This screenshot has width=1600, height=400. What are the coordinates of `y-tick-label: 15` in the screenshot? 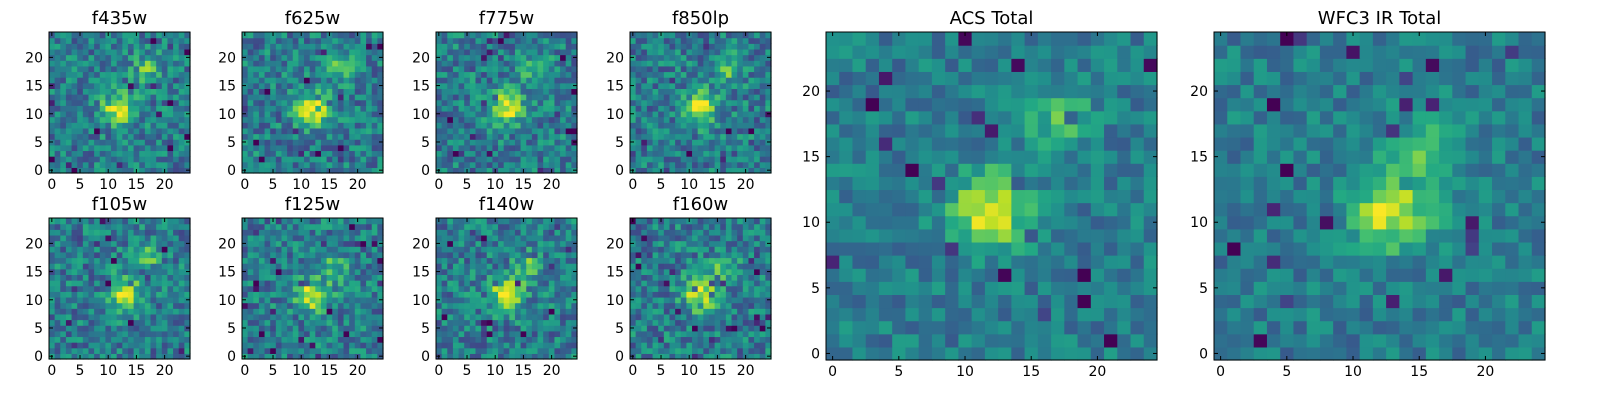 It's located at (421, 273).